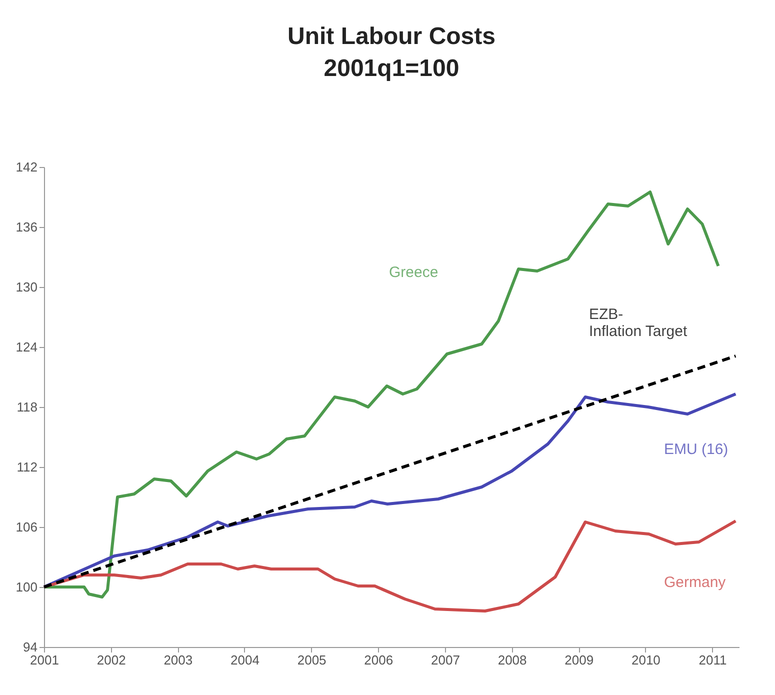  Describe the element at coordinates (696, 449) in the screenshot. I see `text: EMU (16)` at that location.